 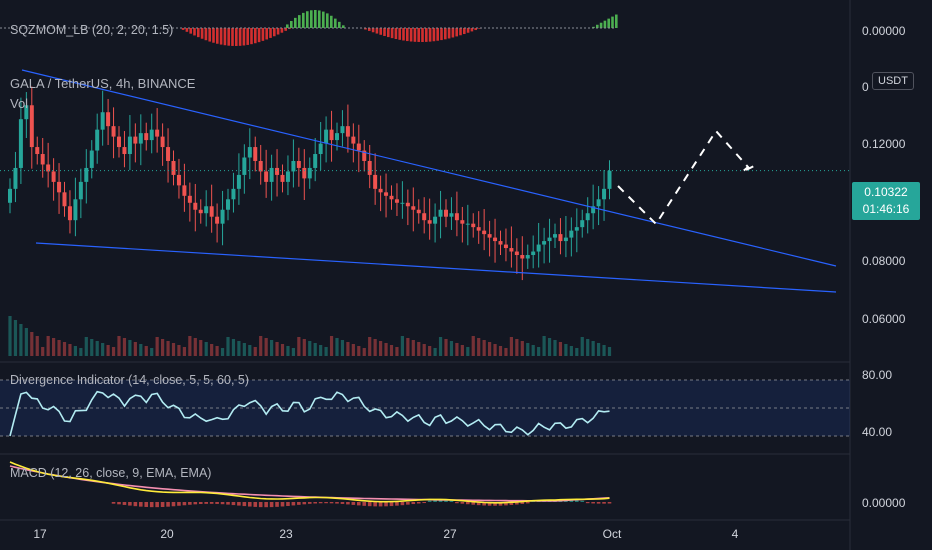 What do you see at coordinates (865, 87) in the screenshot?
I see `price-axis-partial: 0` at bounding box center [865, 87].